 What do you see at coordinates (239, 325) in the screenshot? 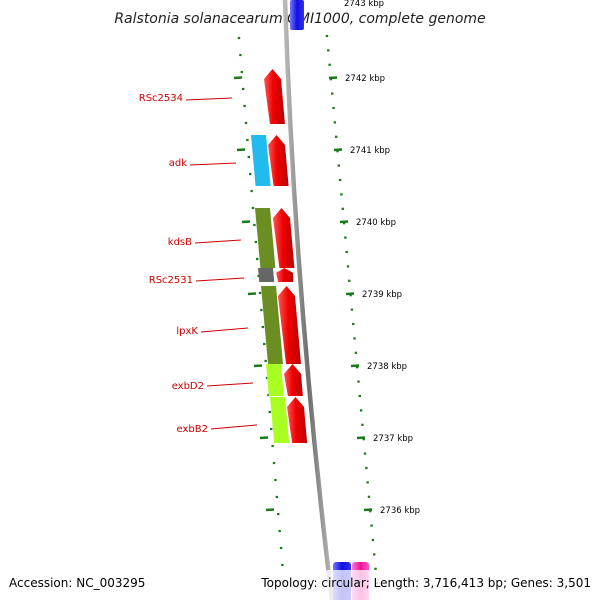
I see `gene-lpxK: lpxK` at bounding box center [239, 325].